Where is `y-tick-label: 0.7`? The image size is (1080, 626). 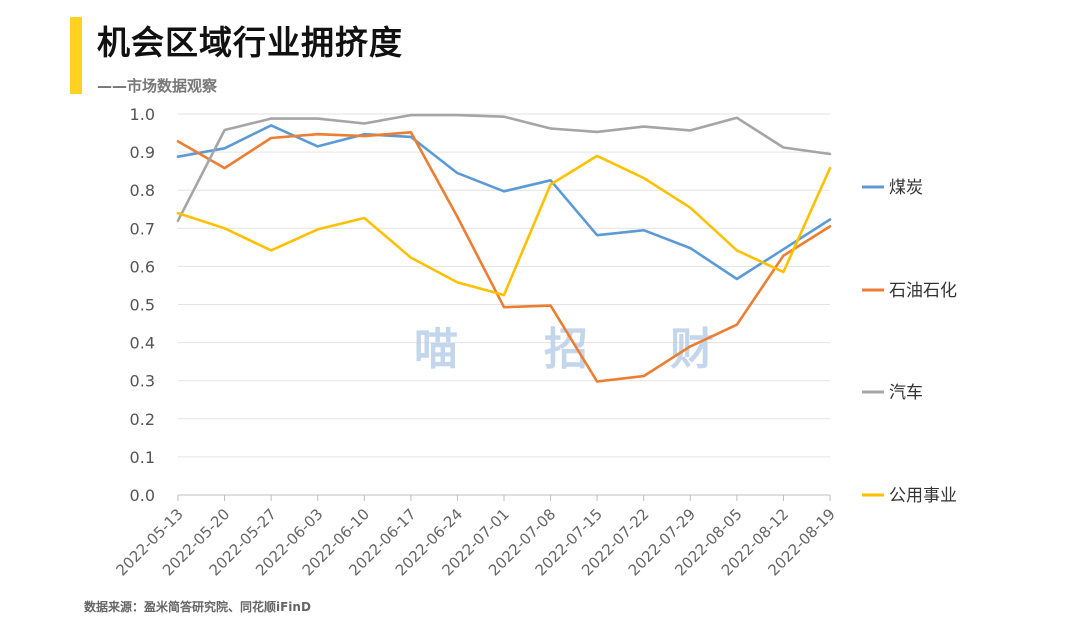 y-tick-label: 0.7 is located at coordinates (142, 228).